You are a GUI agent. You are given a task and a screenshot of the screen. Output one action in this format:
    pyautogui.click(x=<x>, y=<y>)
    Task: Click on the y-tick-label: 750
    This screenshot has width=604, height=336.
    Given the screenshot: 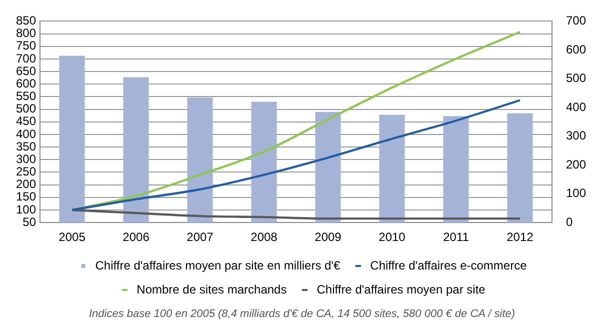 What is the action you would take?
    pyautogui.click(x=26, y=45)
    